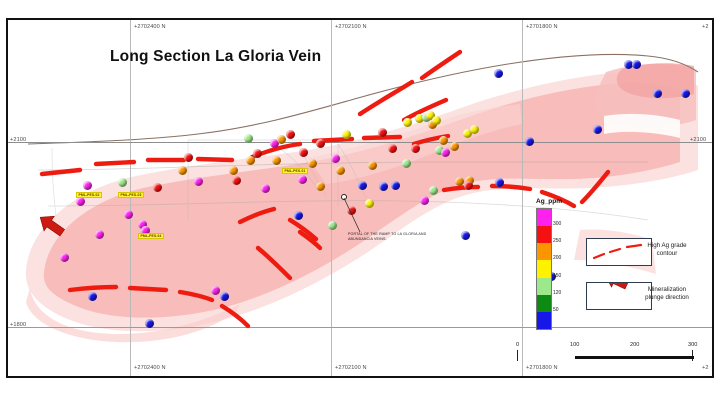 This screenshot has height=405, width=720. What do you see at coordinates (150, 368) in the screenshot?
I see `bottom-grid-label-1: +2702400 N` at bounding box center [150, 368].